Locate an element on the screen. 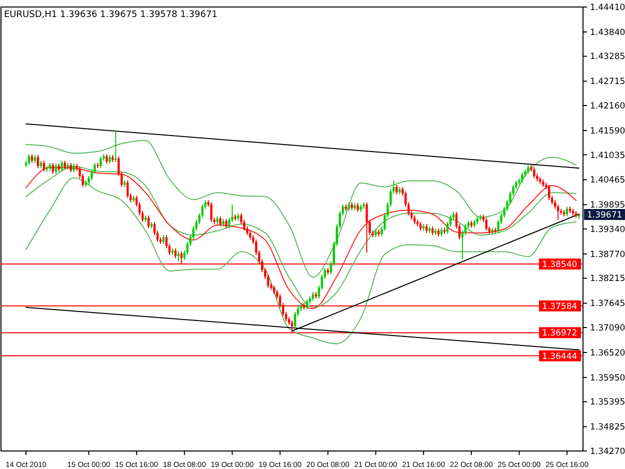  y-tick-label: 1.36520 is located at coordinates (607, 353).